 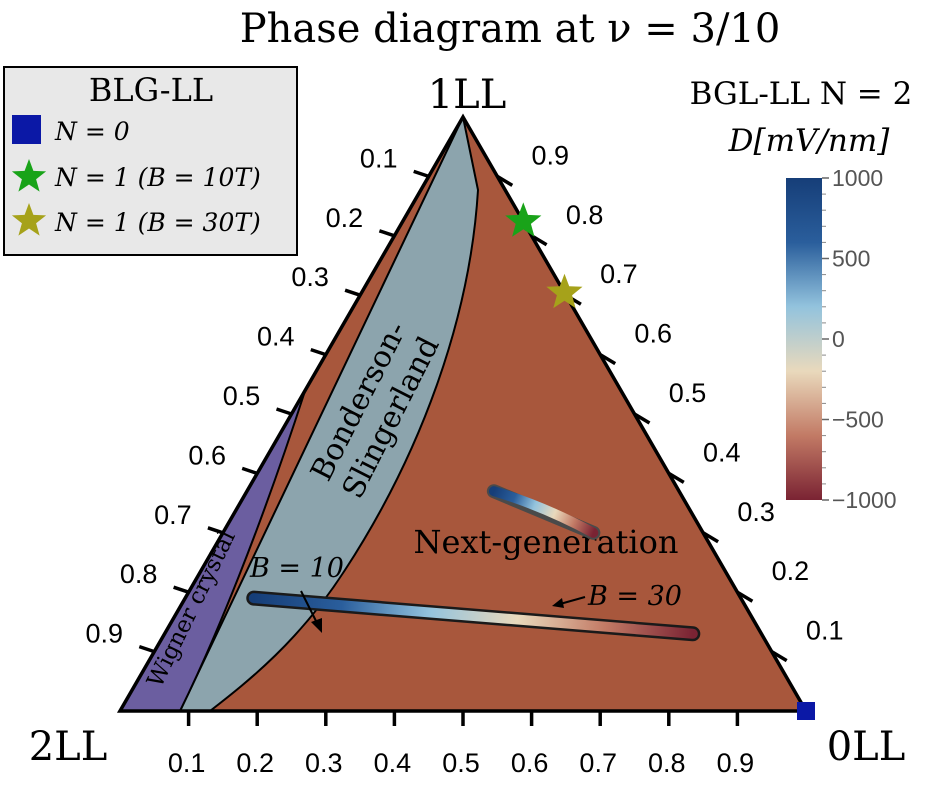 I want to click on point-n0-square, so click(x=806, y=711).